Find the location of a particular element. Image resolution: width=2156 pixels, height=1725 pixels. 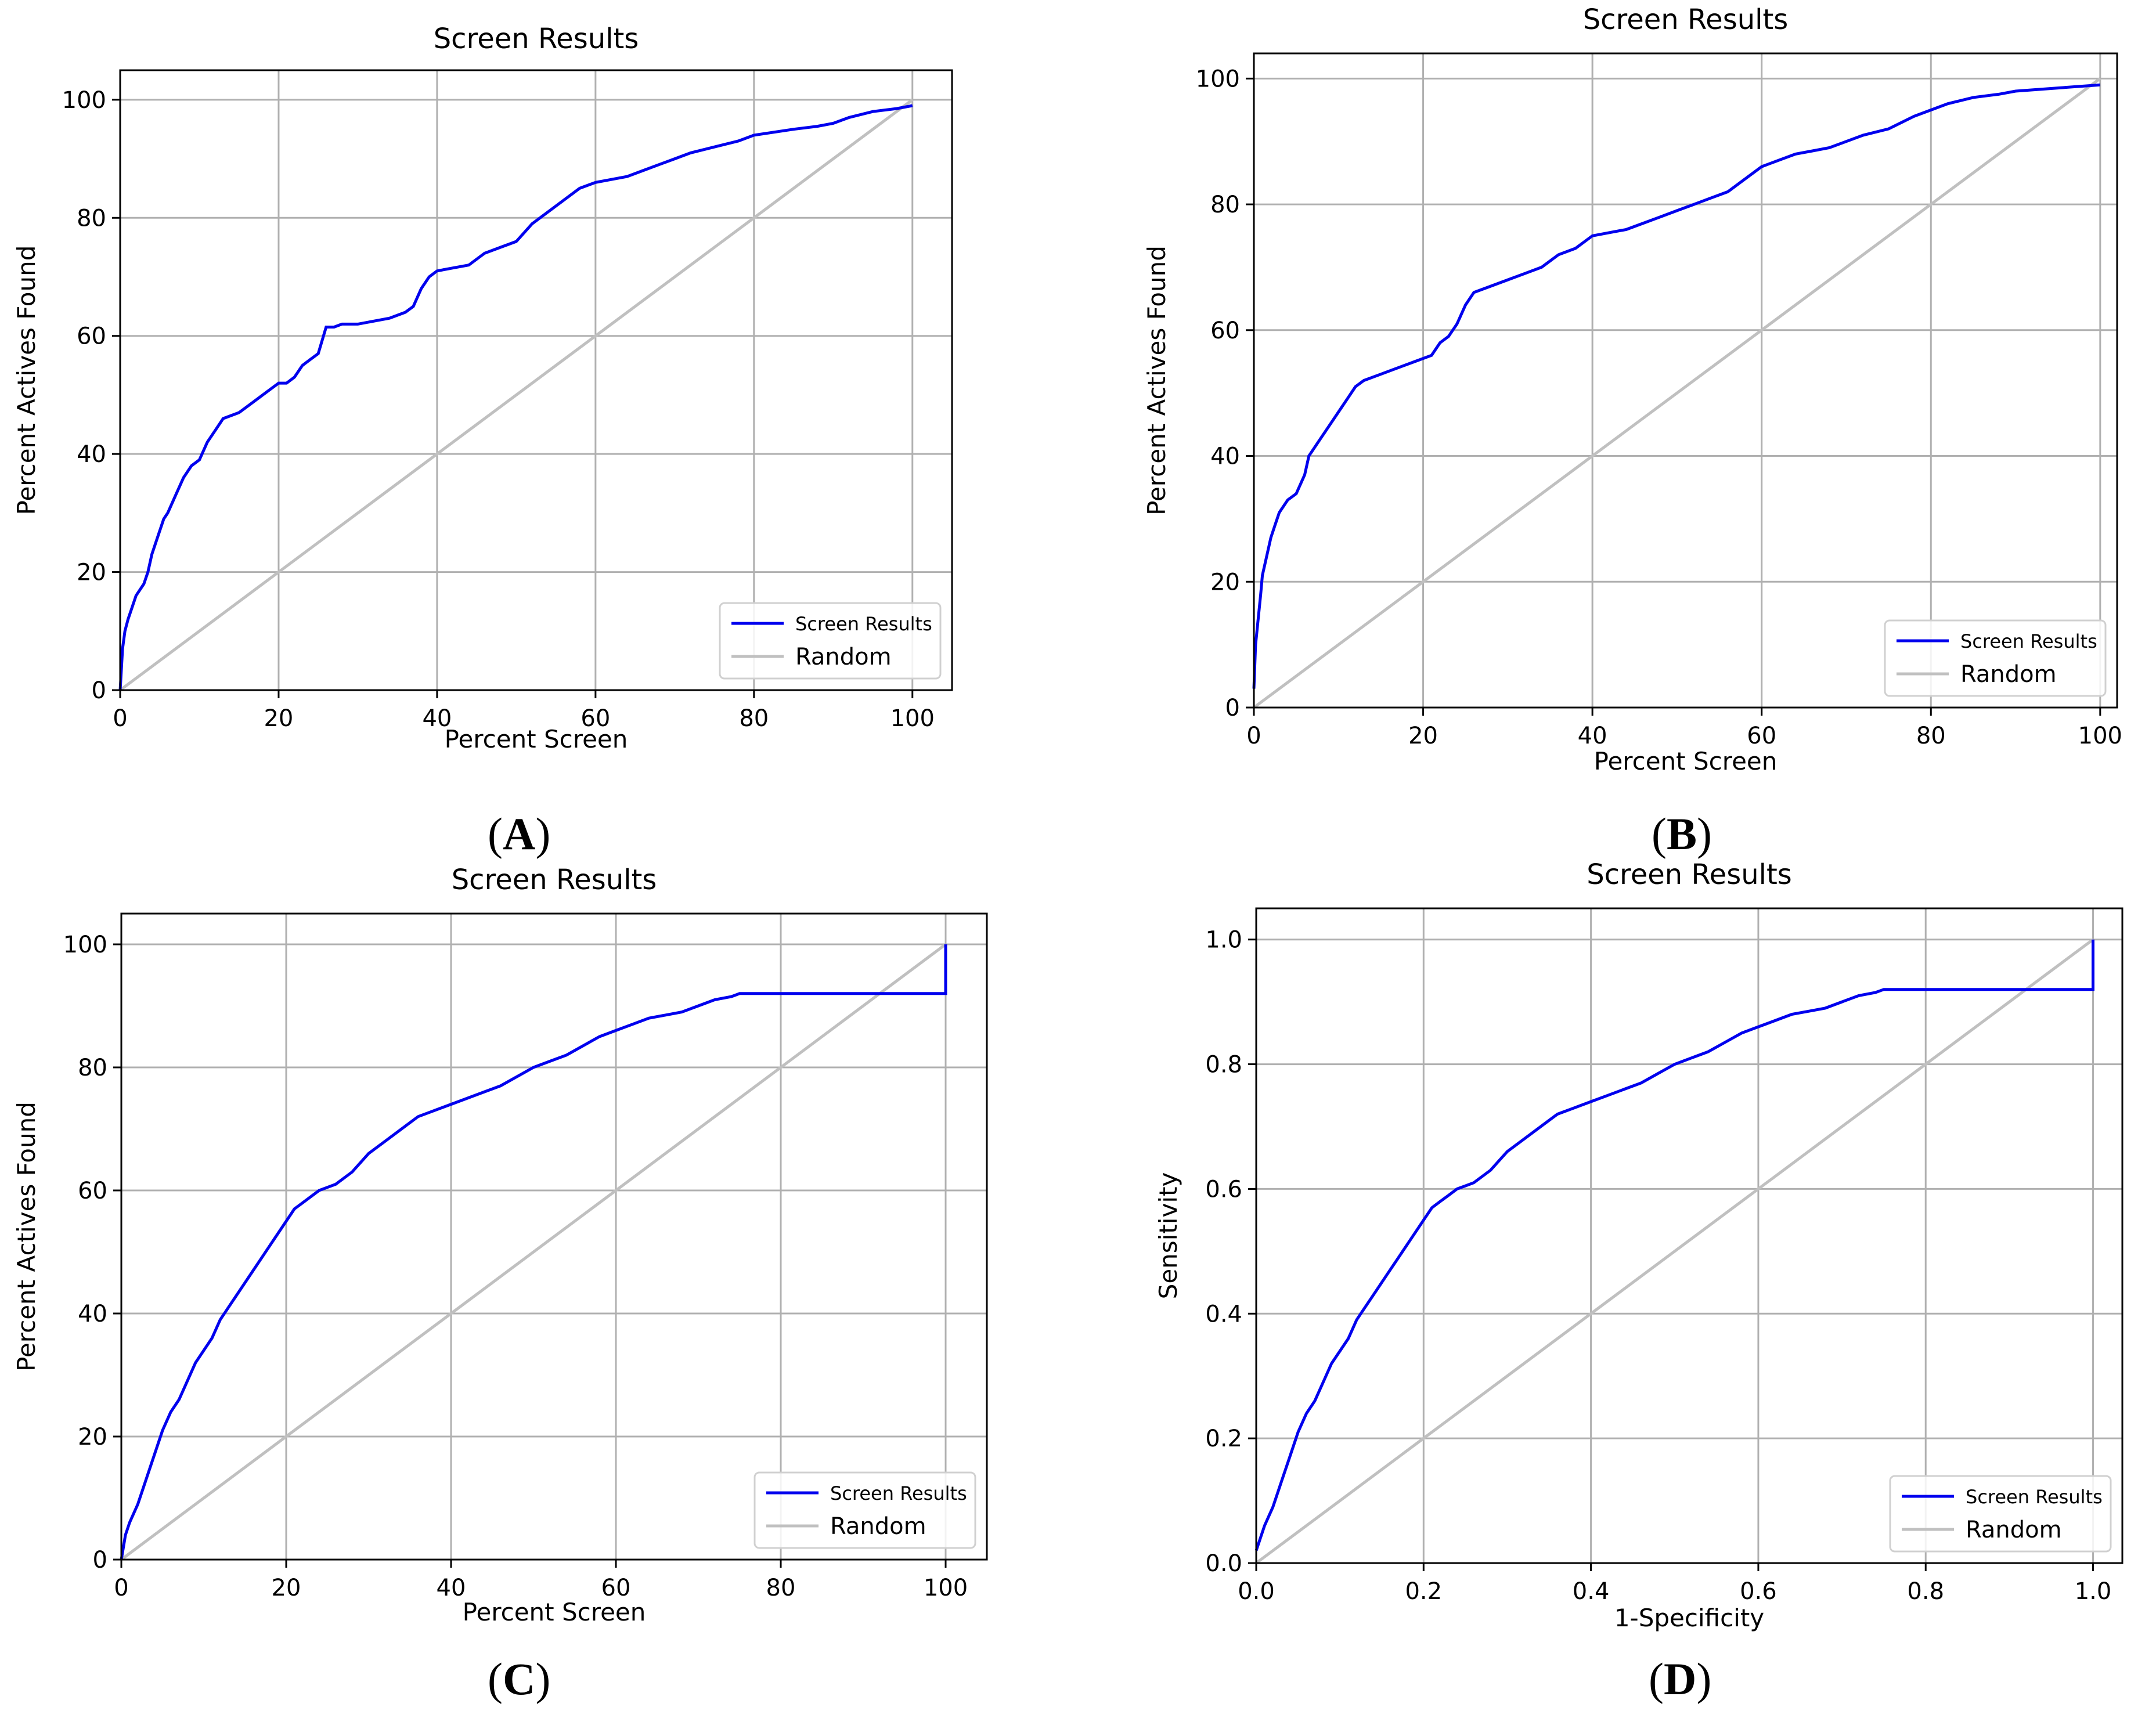

panel-label-a: (A) is located at coordinates (520, 834).